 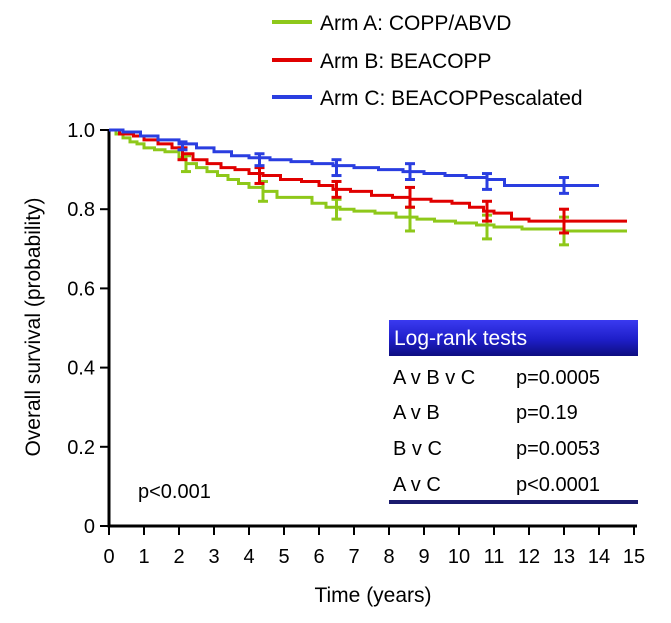 I want to click on x-tick-label: 1, so click(x=143, y=557).